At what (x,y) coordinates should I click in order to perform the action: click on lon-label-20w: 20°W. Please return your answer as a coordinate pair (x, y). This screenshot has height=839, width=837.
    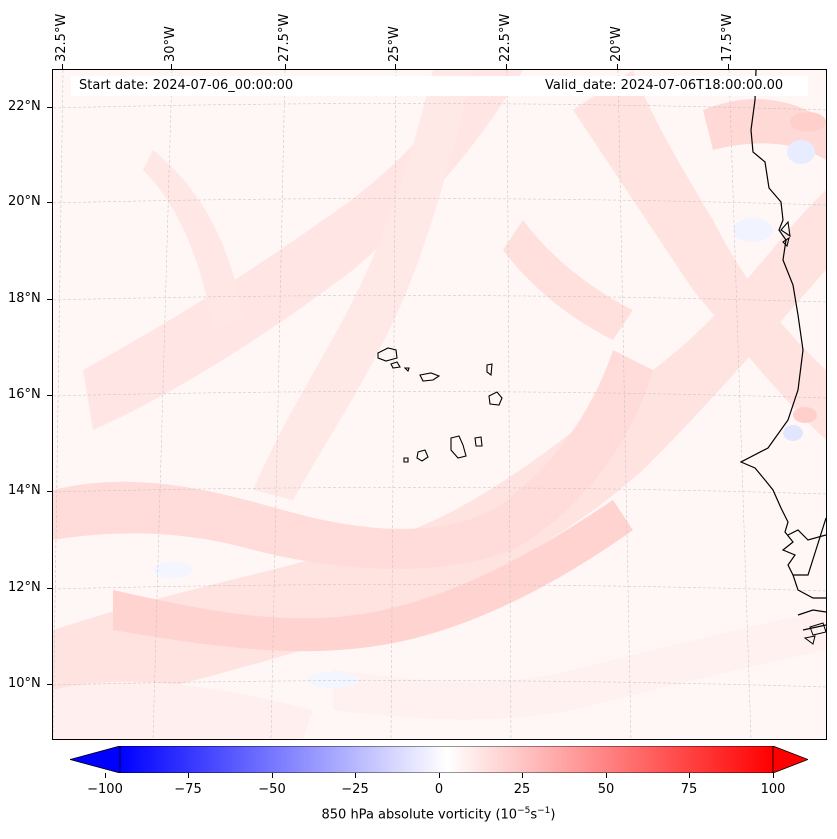
    Looking at the image, I should click on (616, 44).